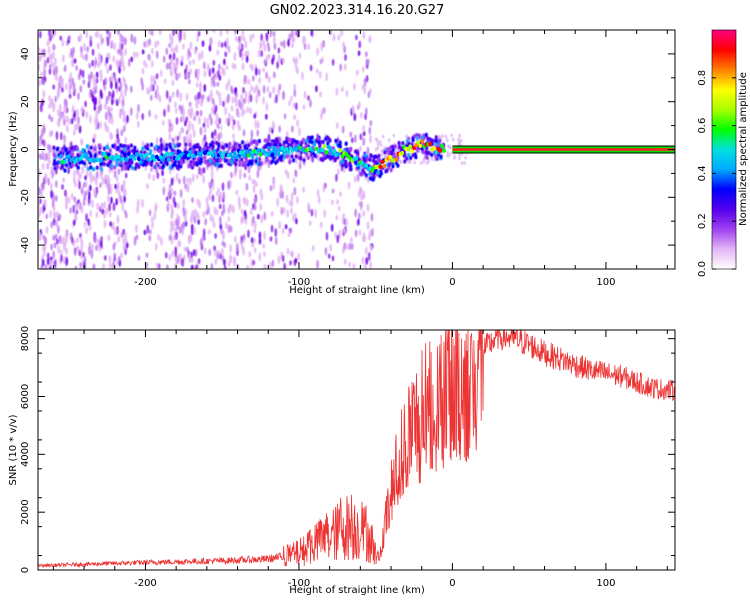  What do you see at coordinates (452, 583) in the screenshot?
I see `x-tick-label: 0` at bounding box center [452, 583].